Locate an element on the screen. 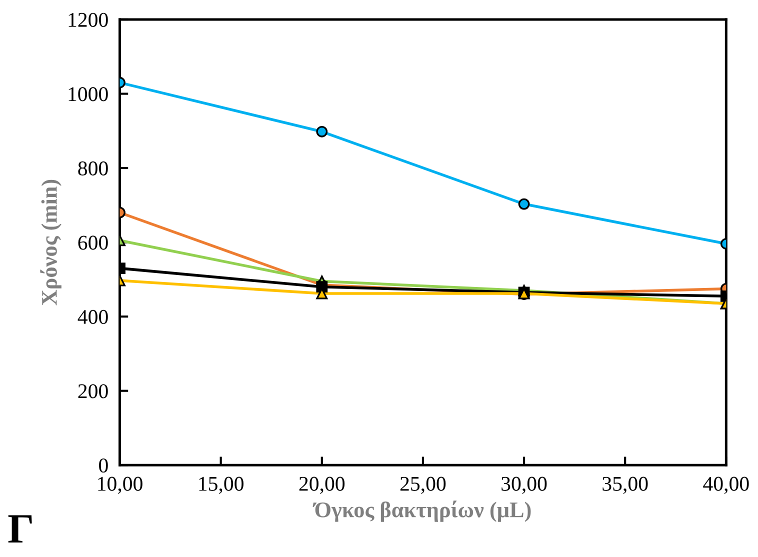 This screenshot has width=758, height=557. x-tick-label: 30,00 is located at coordinates (524, 485).